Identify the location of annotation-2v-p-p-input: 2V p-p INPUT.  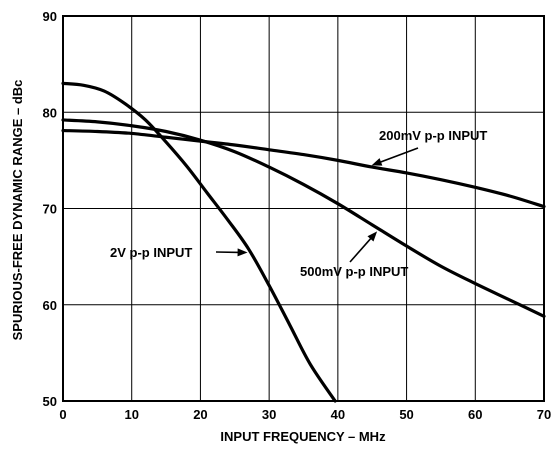
(151, 252).